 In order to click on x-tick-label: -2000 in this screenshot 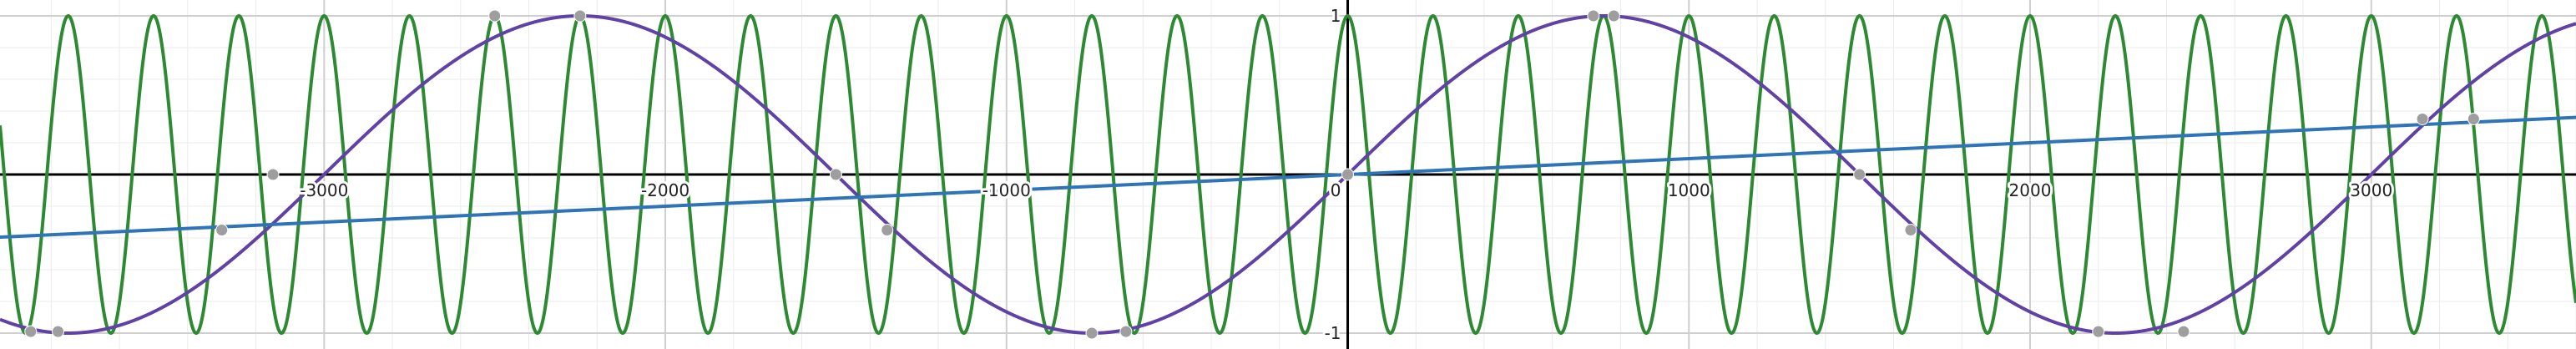, I will do `click(665, 190)`.